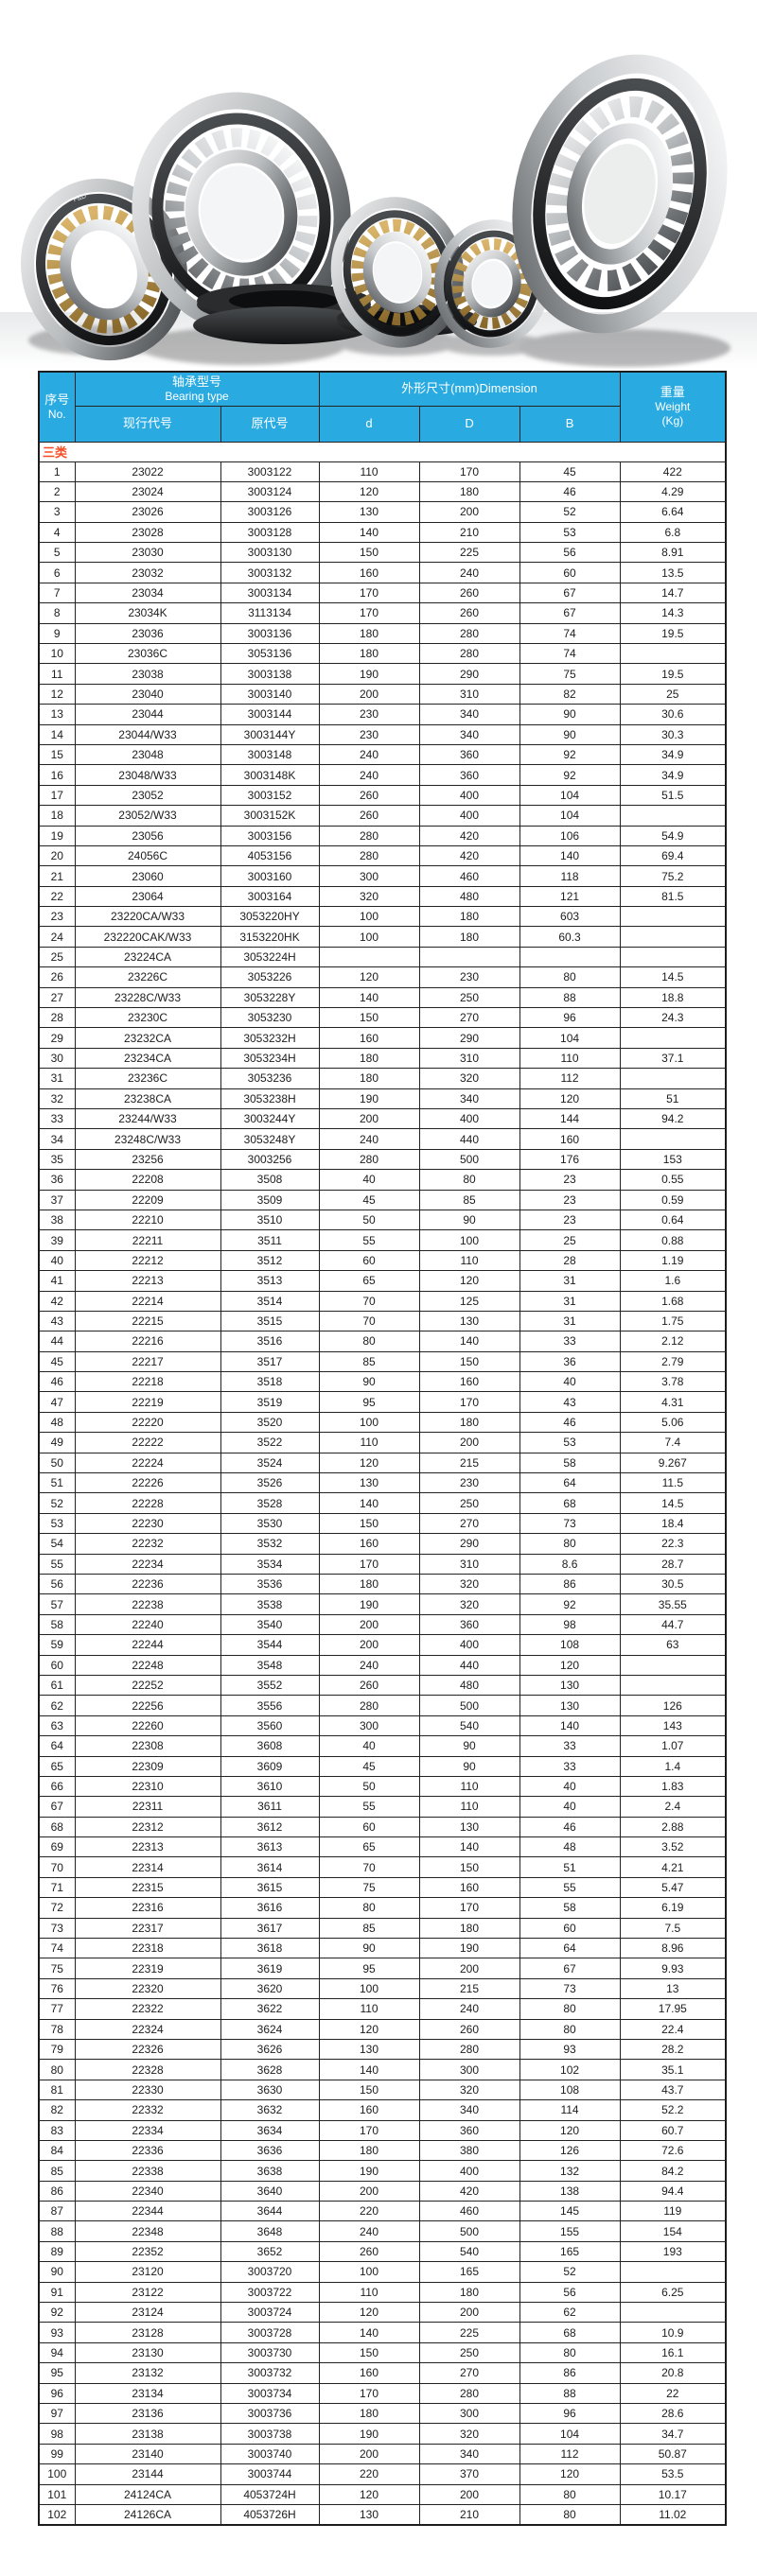  What do you see at coordinates (148, 2352) in the screenshot?
I see `cell-current-code: 23130` at bounding box center [148, 2352].